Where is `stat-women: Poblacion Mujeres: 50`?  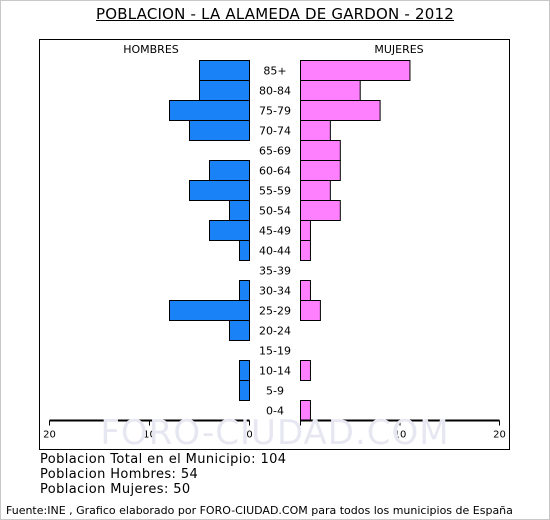
stat-women: Poblacion Mujeres: 50 is located at coordinates (115, 489).